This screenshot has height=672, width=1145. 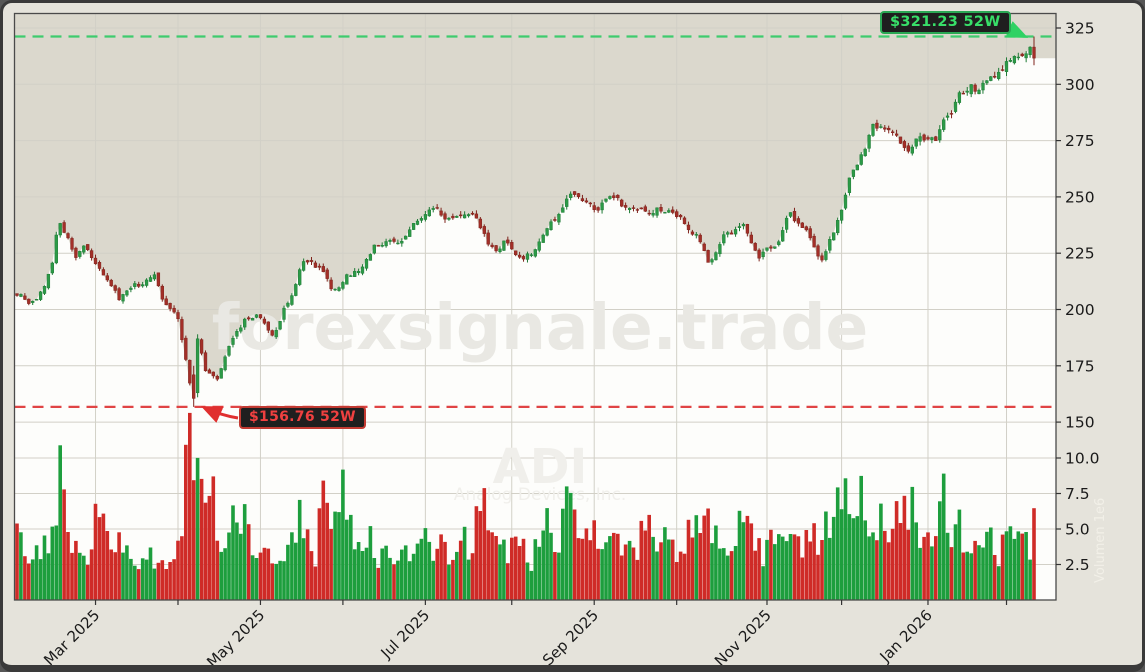 I want to click on volume-tick-label: 10.0, so click(x=1082, y=459).